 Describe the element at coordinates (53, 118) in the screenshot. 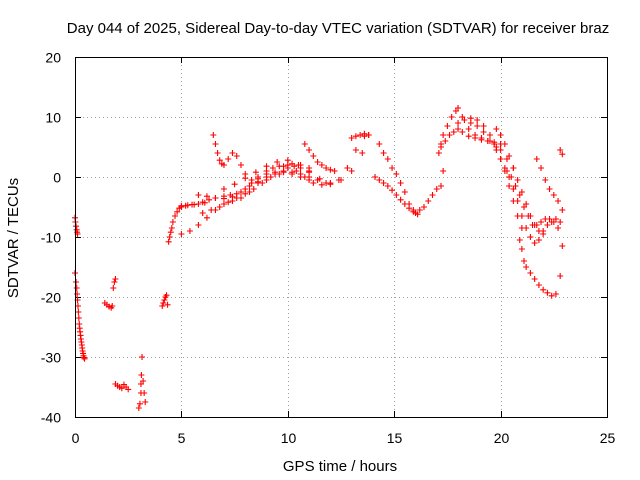

I see `y-tick-label: 10` at that location.